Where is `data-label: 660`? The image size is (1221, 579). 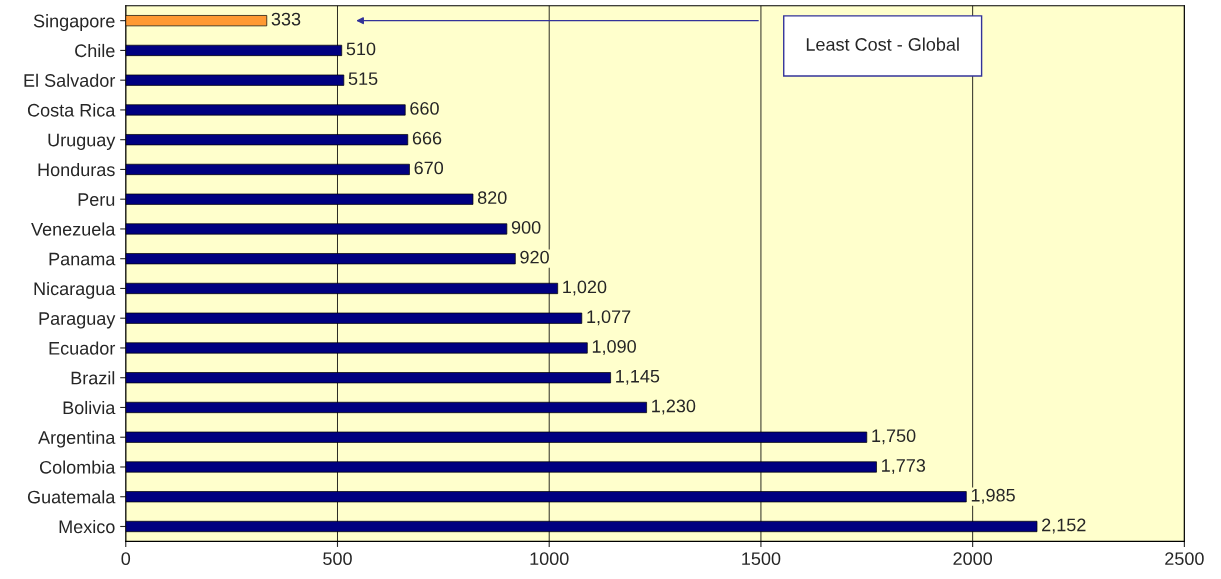
data-label: 660 is located at coordinates (424, 108).